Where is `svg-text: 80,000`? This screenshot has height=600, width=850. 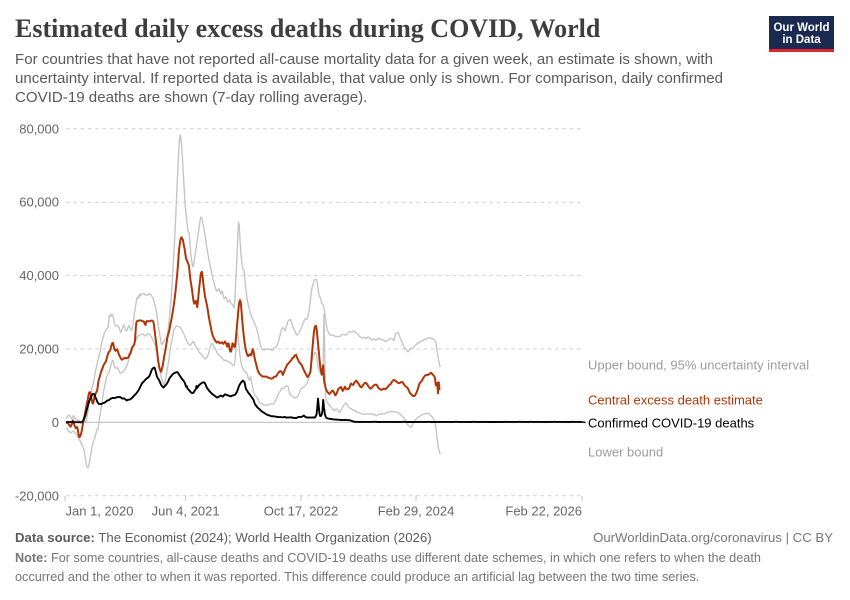 svg-text: 80,000 is located at coordinates (39, 128).